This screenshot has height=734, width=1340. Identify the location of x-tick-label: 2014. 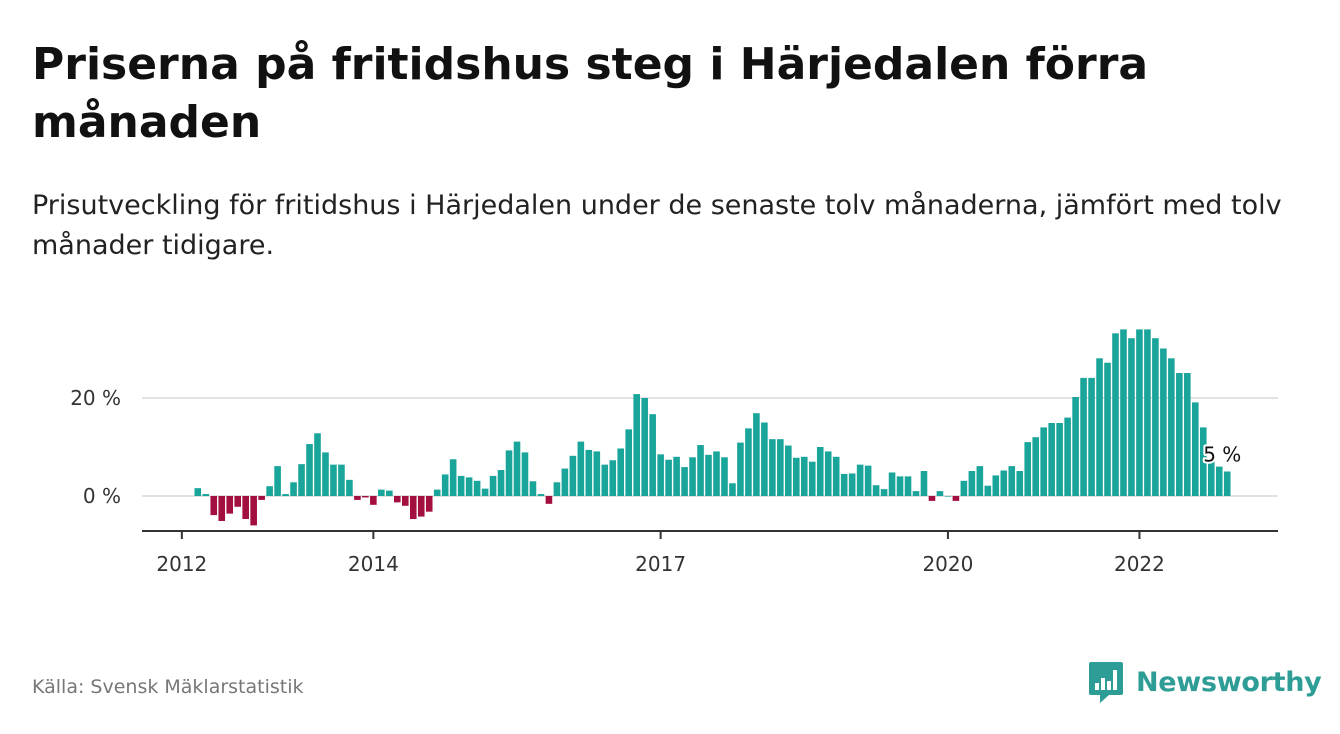
(373, 564).